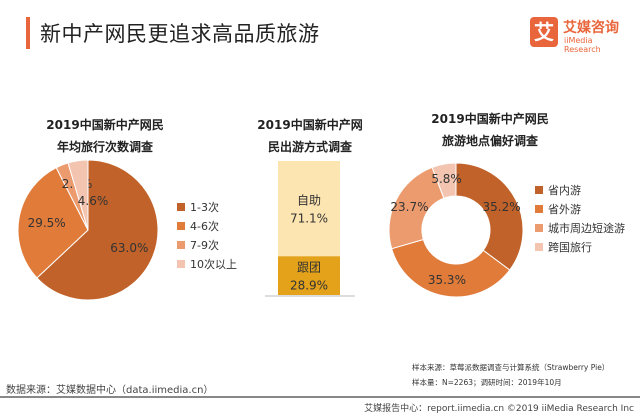 The image size is (640, 416). I want to click on sample-size-note: 样本量：N=2263；调研时间：2019年10月, so click(487, 382).